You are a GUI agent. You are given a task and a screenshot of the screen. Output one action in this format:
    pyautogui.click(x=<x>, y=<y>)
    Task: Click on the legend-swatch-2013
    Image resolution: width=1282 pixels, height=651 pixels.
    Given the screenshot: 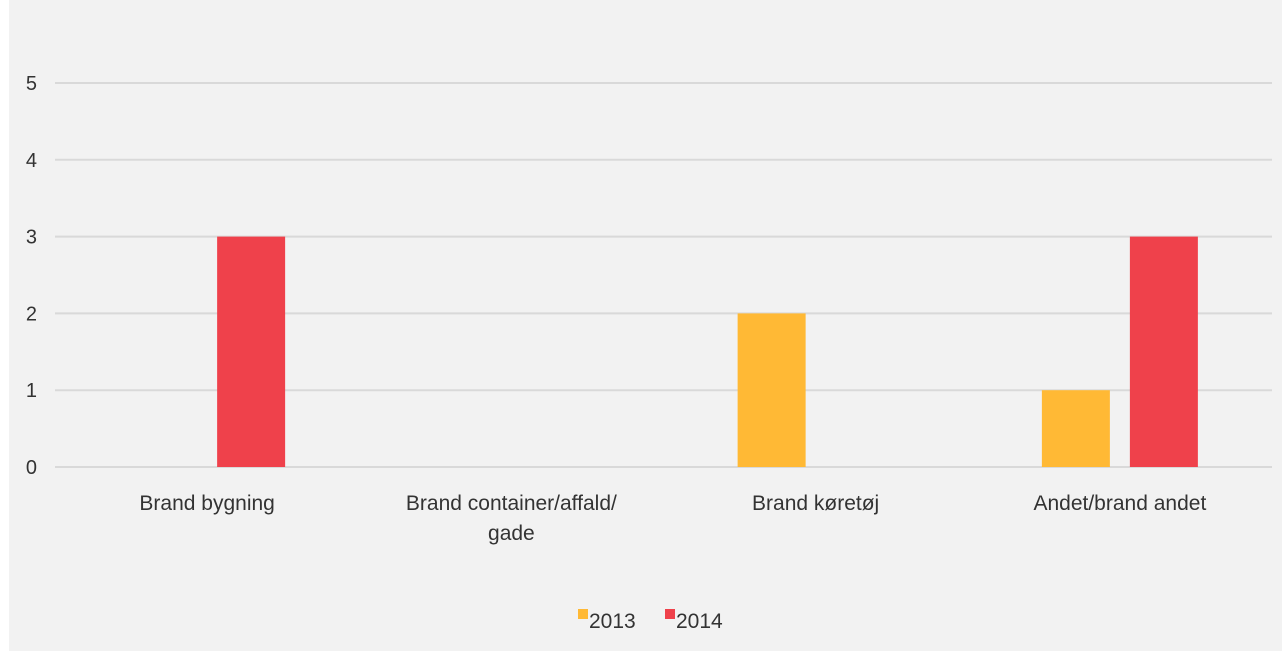 What is the action you would take?
    pyautogui.click(x=583, y=614)
    